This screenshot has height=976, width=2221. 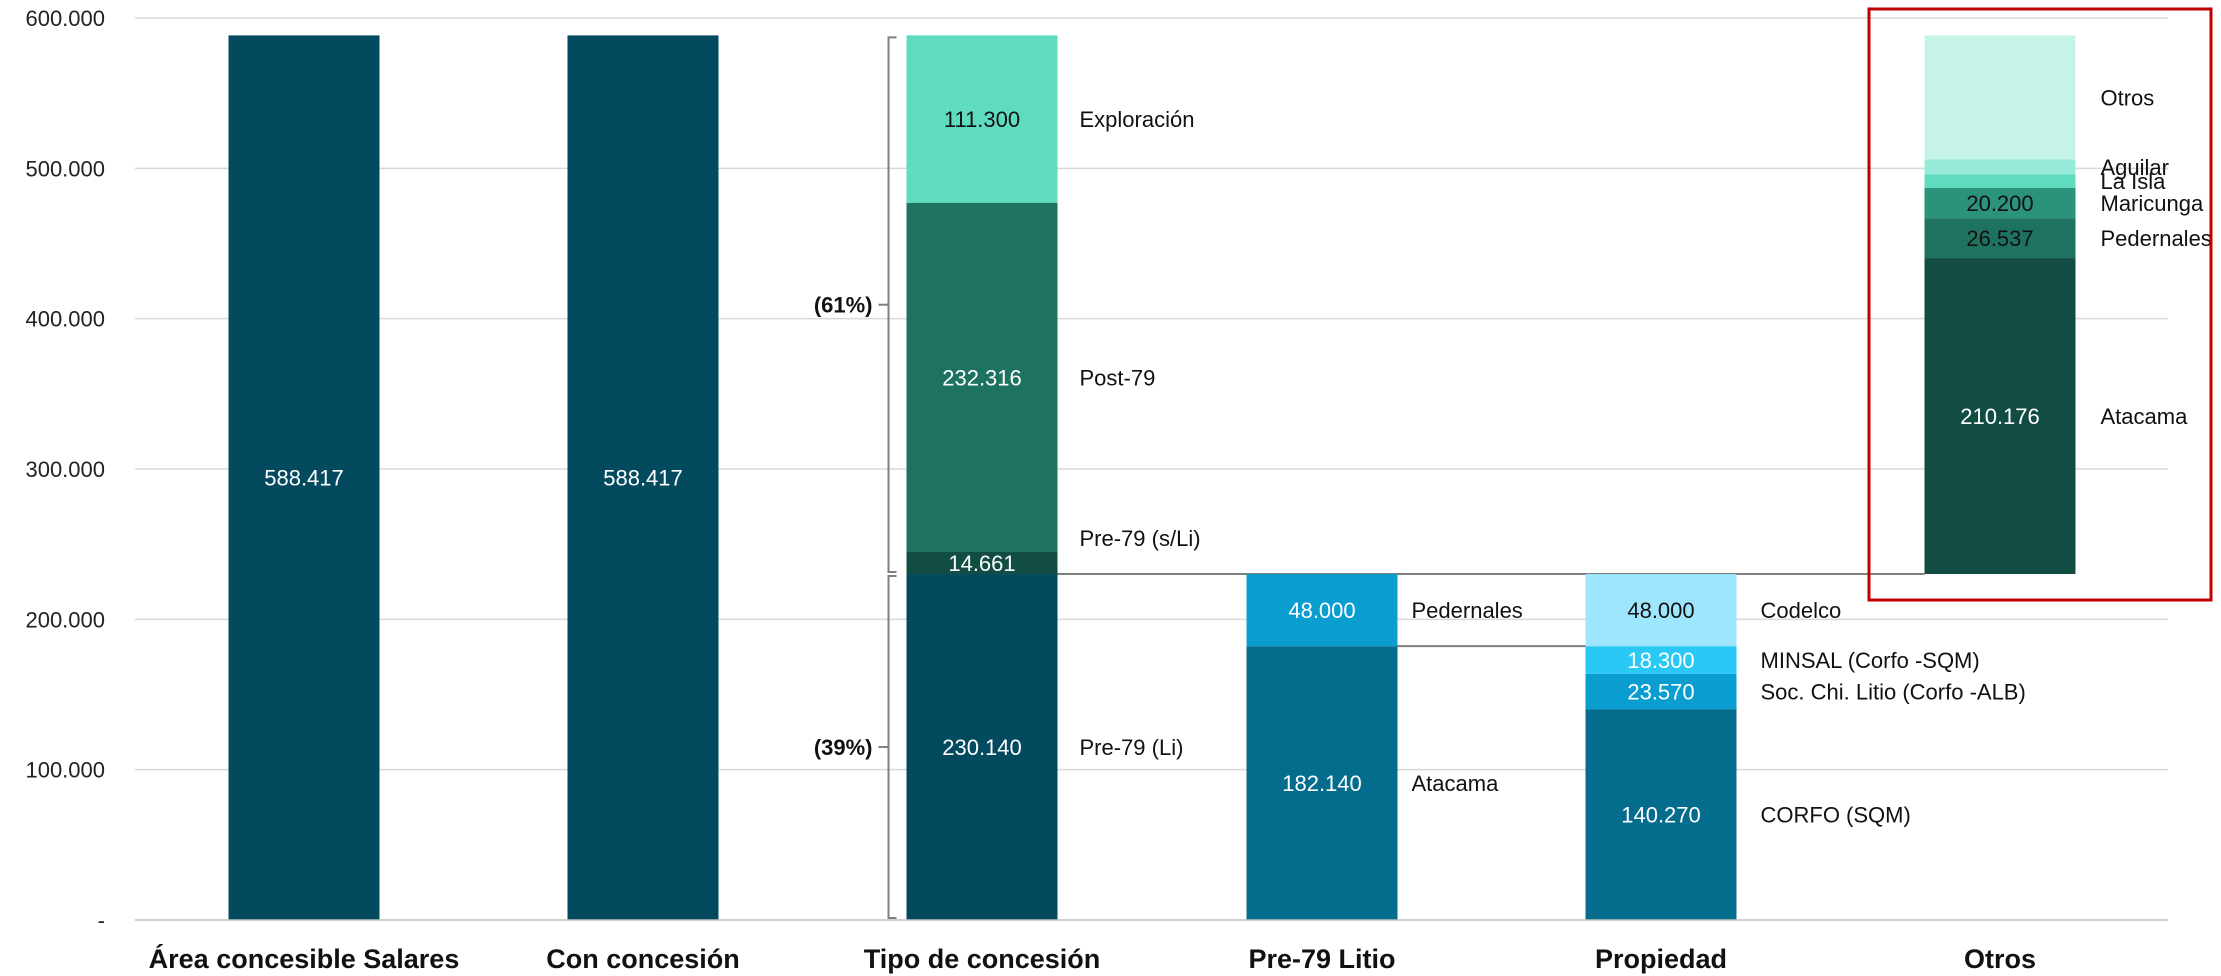 What do you see at coordinates (65, 319) in the screenshot?
I see `y-tick-label: 400.000` at bounding box center [65, 319].